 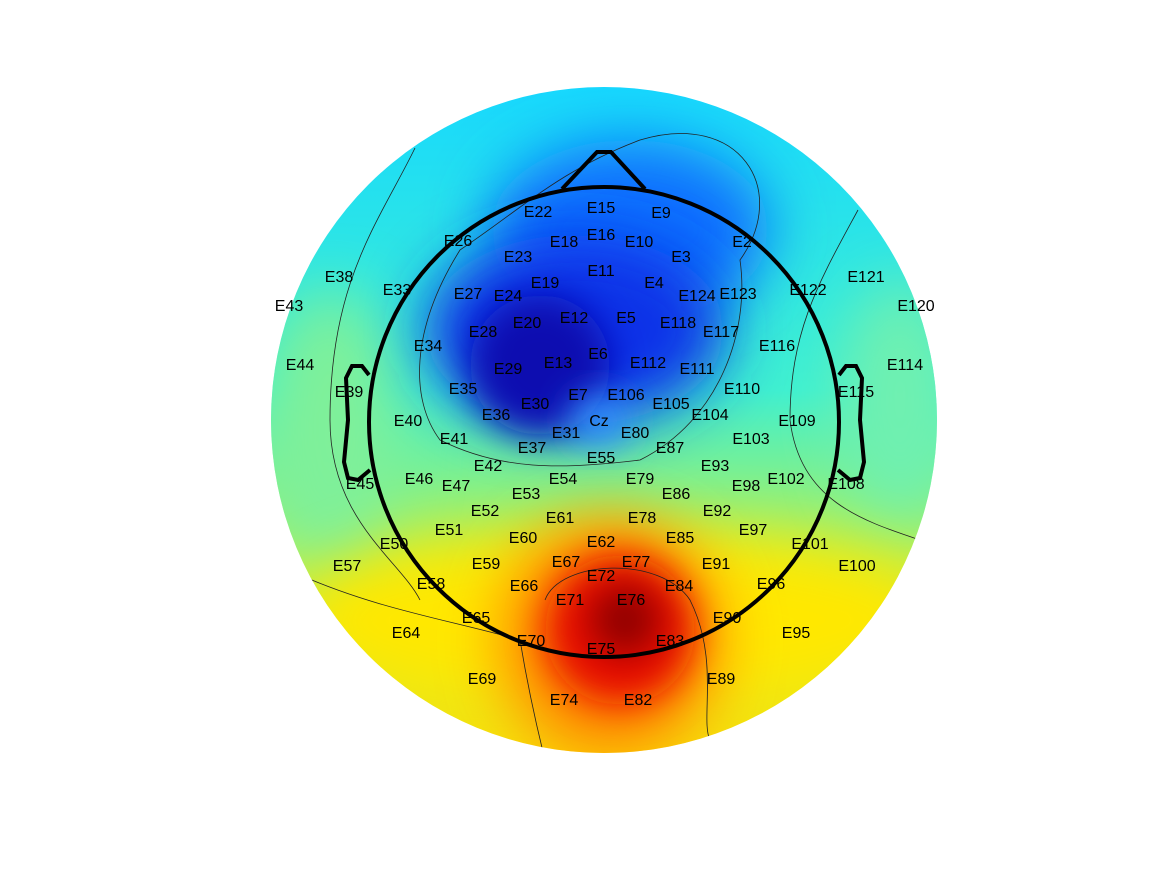 What do you see at coordinates (300, 365) in the screenshot?
I see `electrode-label: E44` at bounding box center [300, 365].